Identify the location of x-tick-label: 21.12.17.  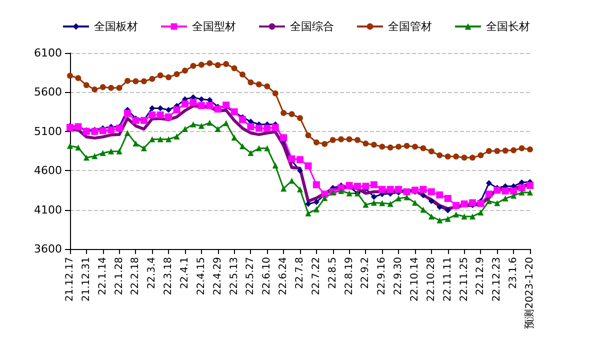
(70, 279).